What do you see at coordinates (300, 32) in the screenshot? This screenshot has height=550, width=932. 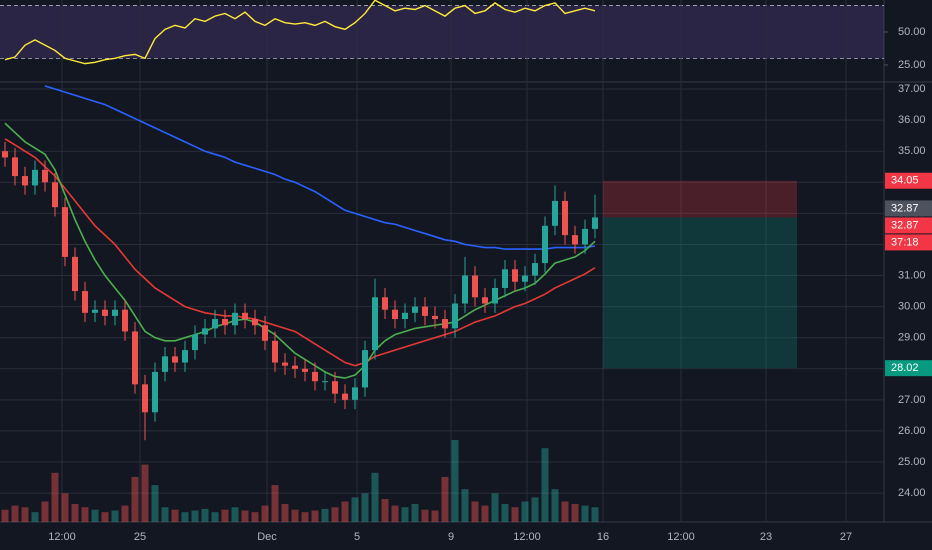 I see `rsi-line` at bounding box center [300, 32].